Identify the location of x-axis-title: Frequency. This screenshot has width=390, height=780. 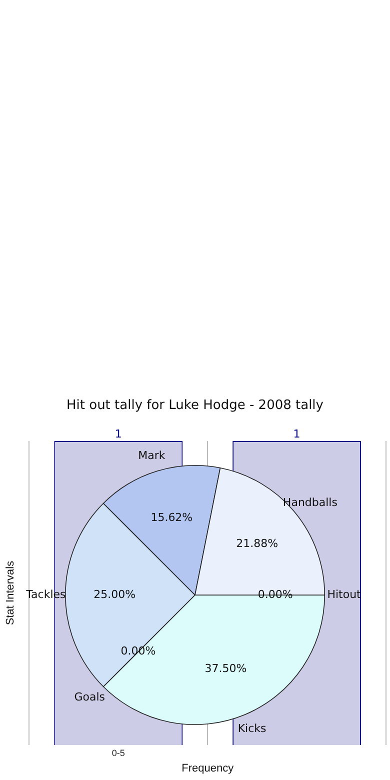
(208, 768).